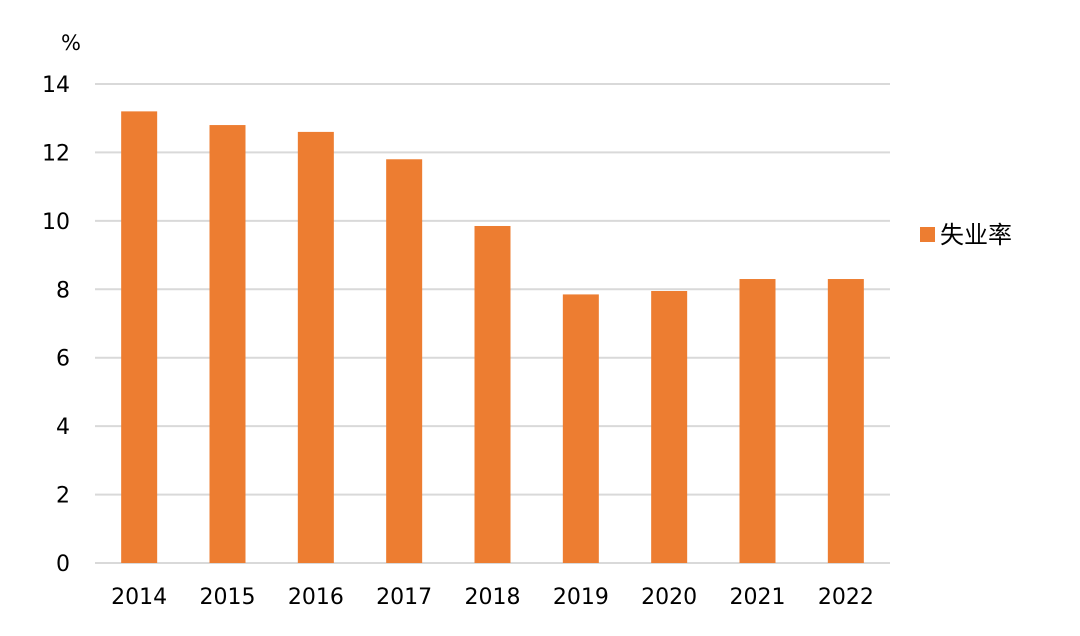  I want to click on x-tick-label: 2021, so click(758, 597).